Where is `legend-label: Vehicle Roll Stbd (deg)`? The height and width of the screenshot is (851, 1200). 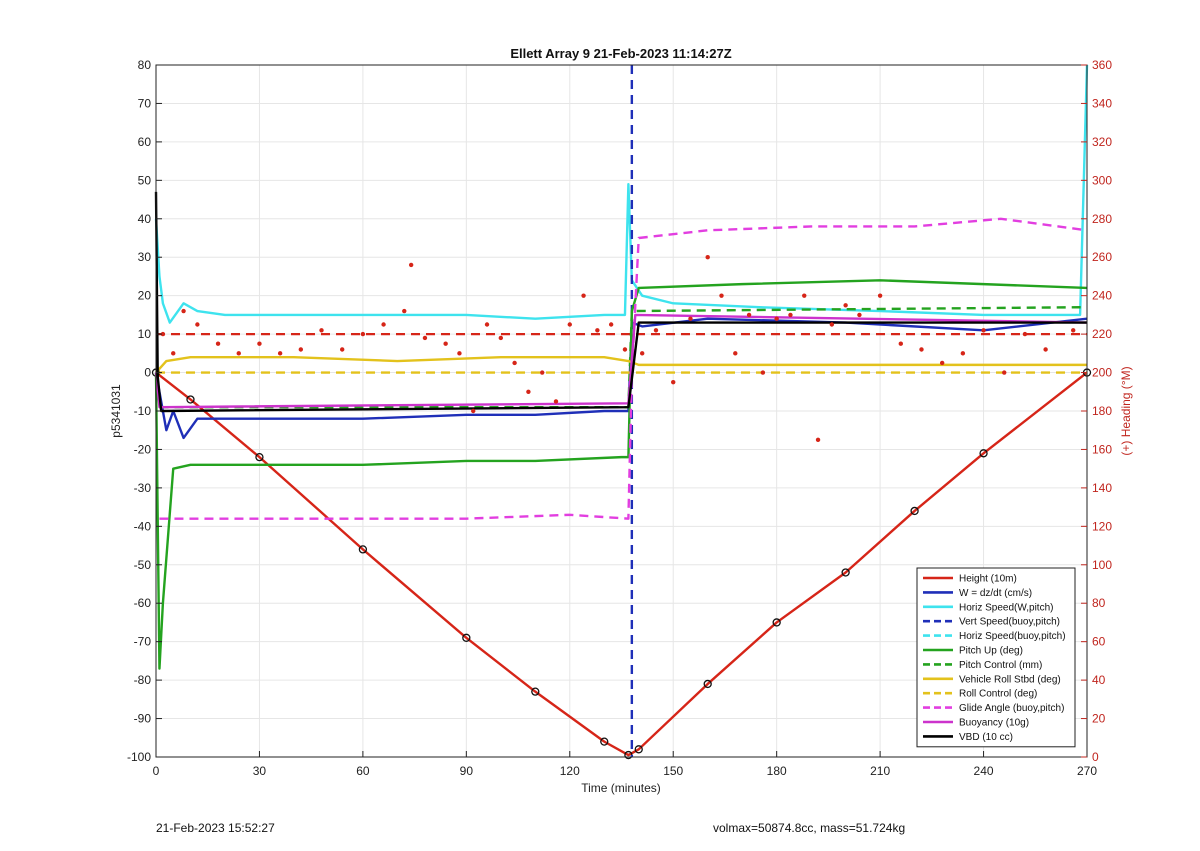 legend-label: Vehicle Roll Stbd (deg) is located at coordinates (1010, 679).